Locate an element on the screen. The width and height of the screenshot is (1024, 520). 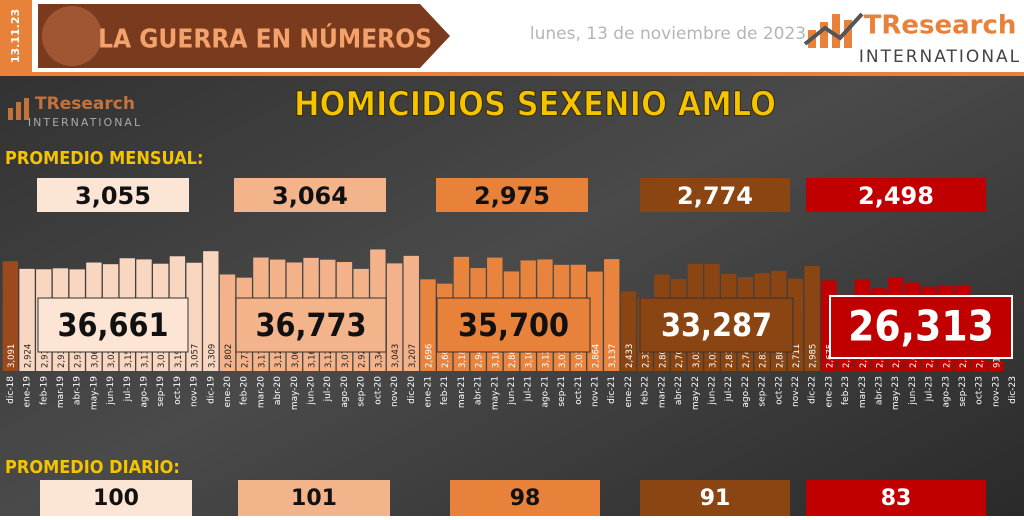
date-stamp-box is located at coordinates (16, 36).